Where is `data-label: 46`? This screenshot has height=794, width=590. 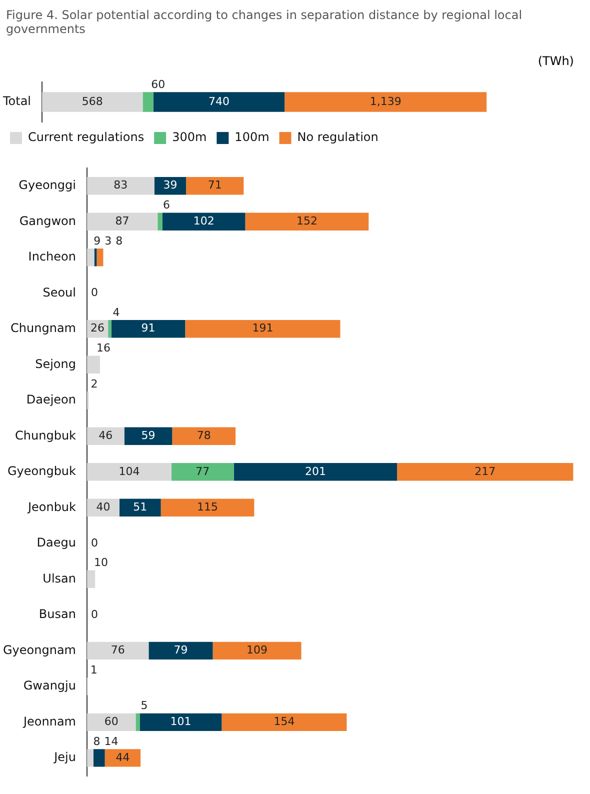 data-label: 46 is located at coordinates (105, 435).